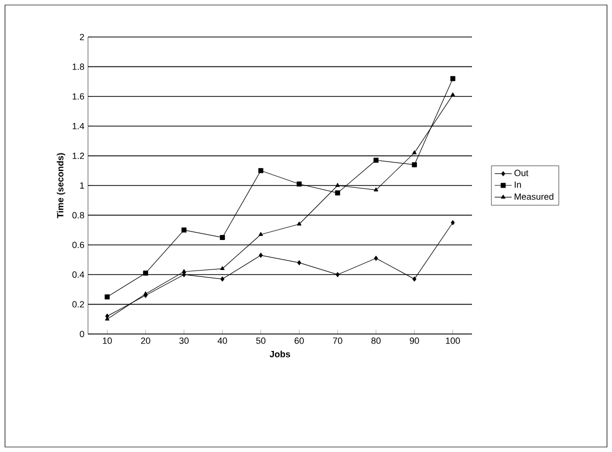 The width and height of the screenshot is (612, 452). Describe the element at coordinates (453, 341) in the screenshot. I see `x-tick-label: 100` at that location.